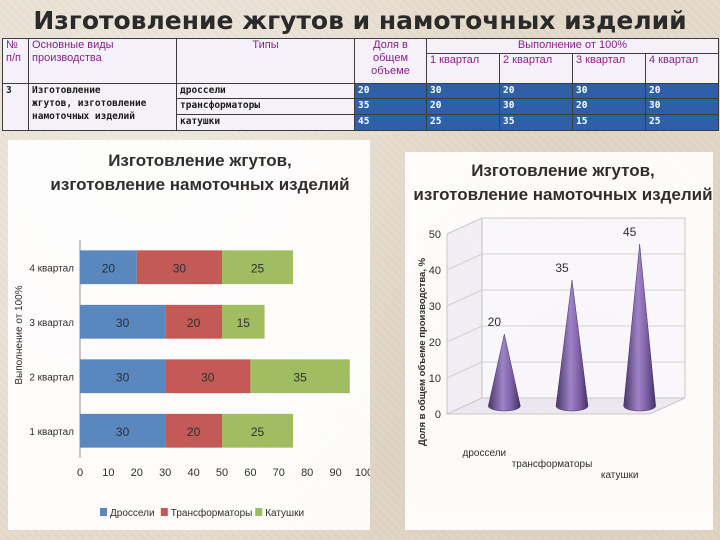  I want to click on share-cell: 35, so click(390, 106).